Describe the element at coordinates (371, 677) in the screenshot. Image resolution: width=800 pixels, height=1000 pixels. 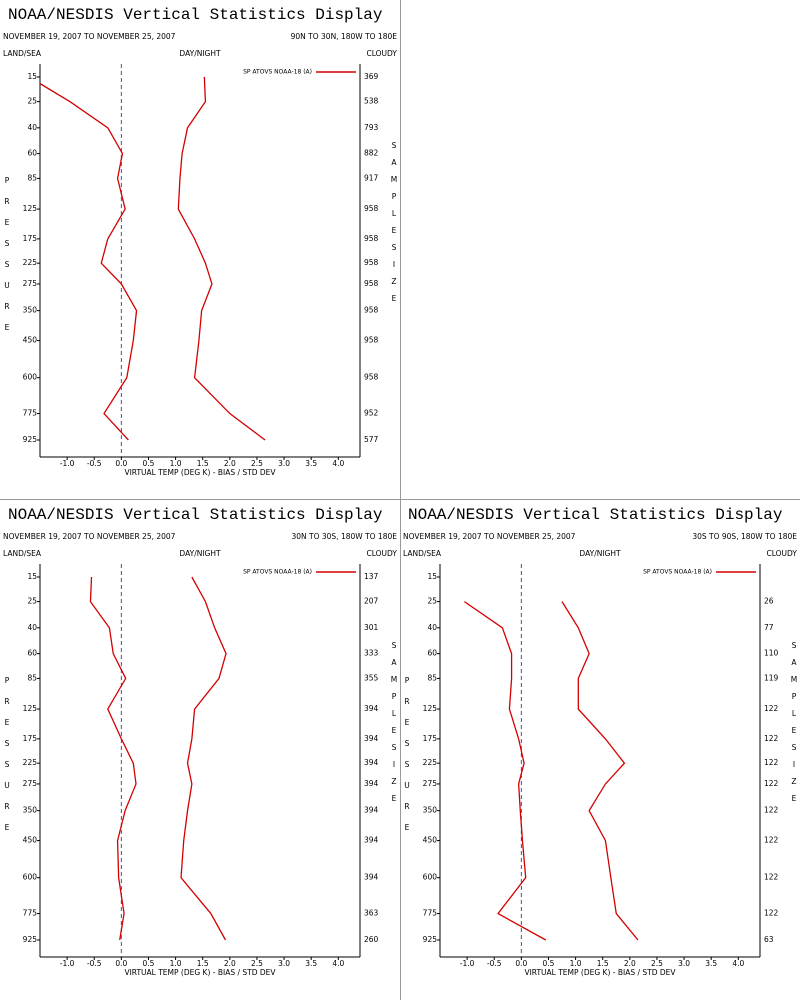
I see `sample-size: 355` at that location.